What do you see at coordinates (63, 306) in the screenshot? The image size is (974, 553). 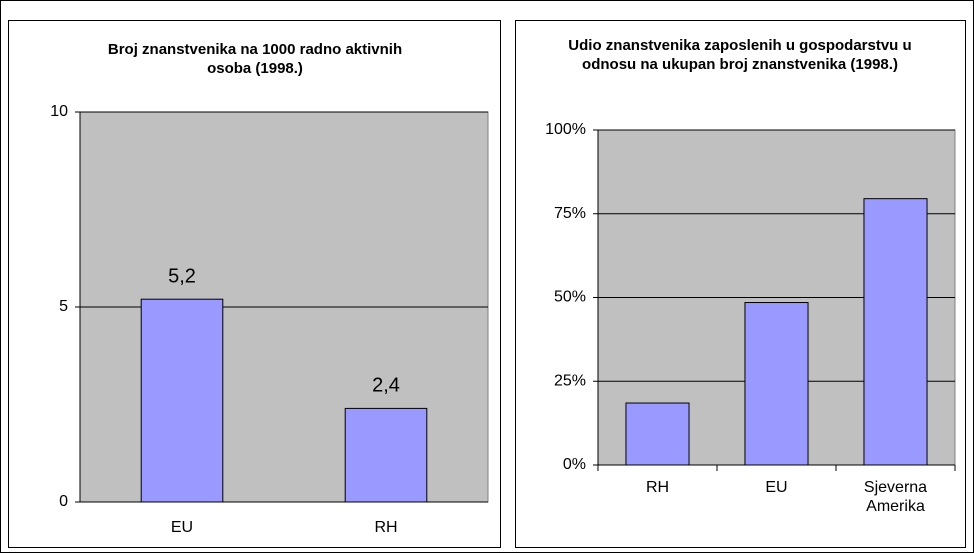 I see `y-tick-label: 5` at bounding box center [63, 306].